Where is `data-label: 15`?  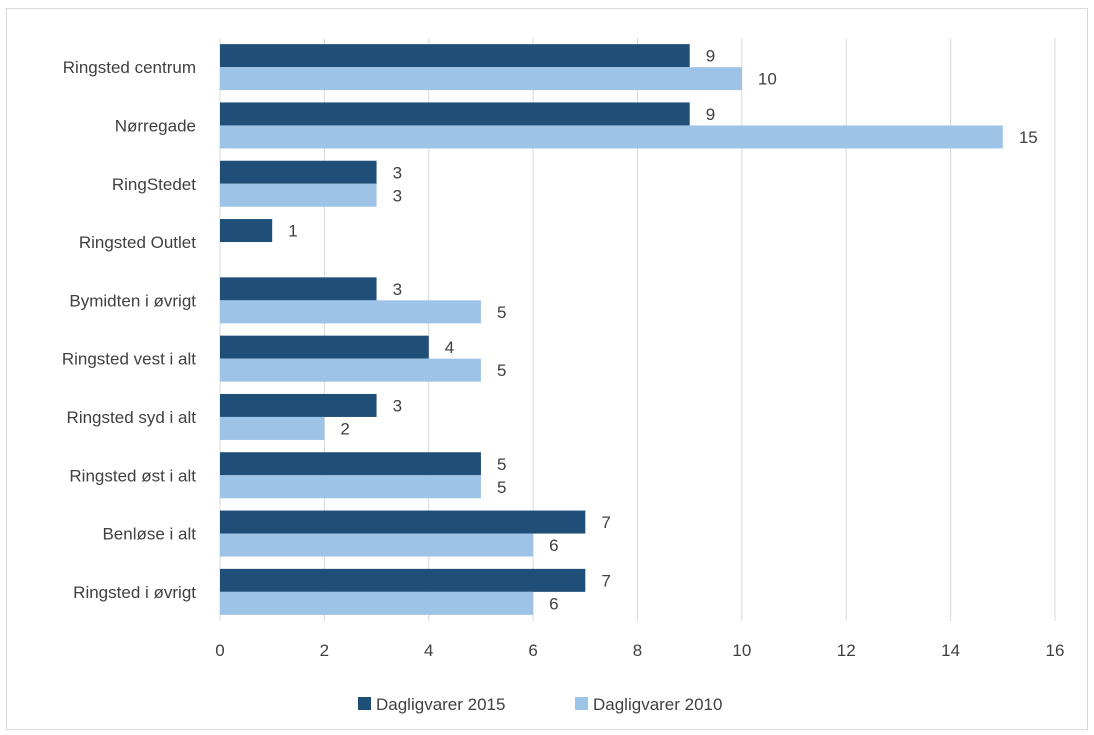 data-label: 15 is located at coordinates (1028, 137).